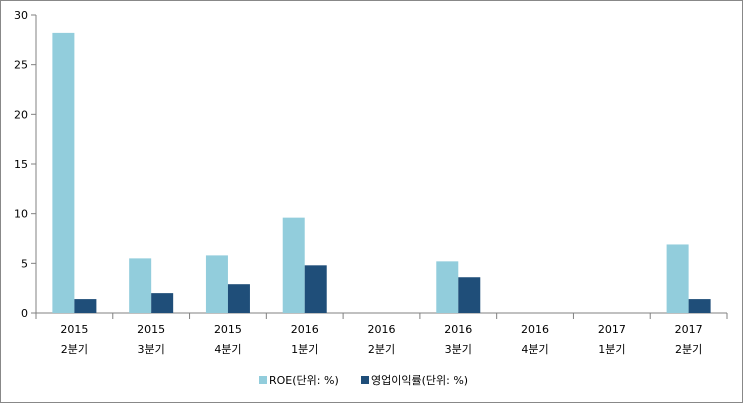 The height and width of the screenshot is (403, 743). Describe the element at coordinates (24, 313) in the screenshot. I see `y-tick-label: 0` at that location.